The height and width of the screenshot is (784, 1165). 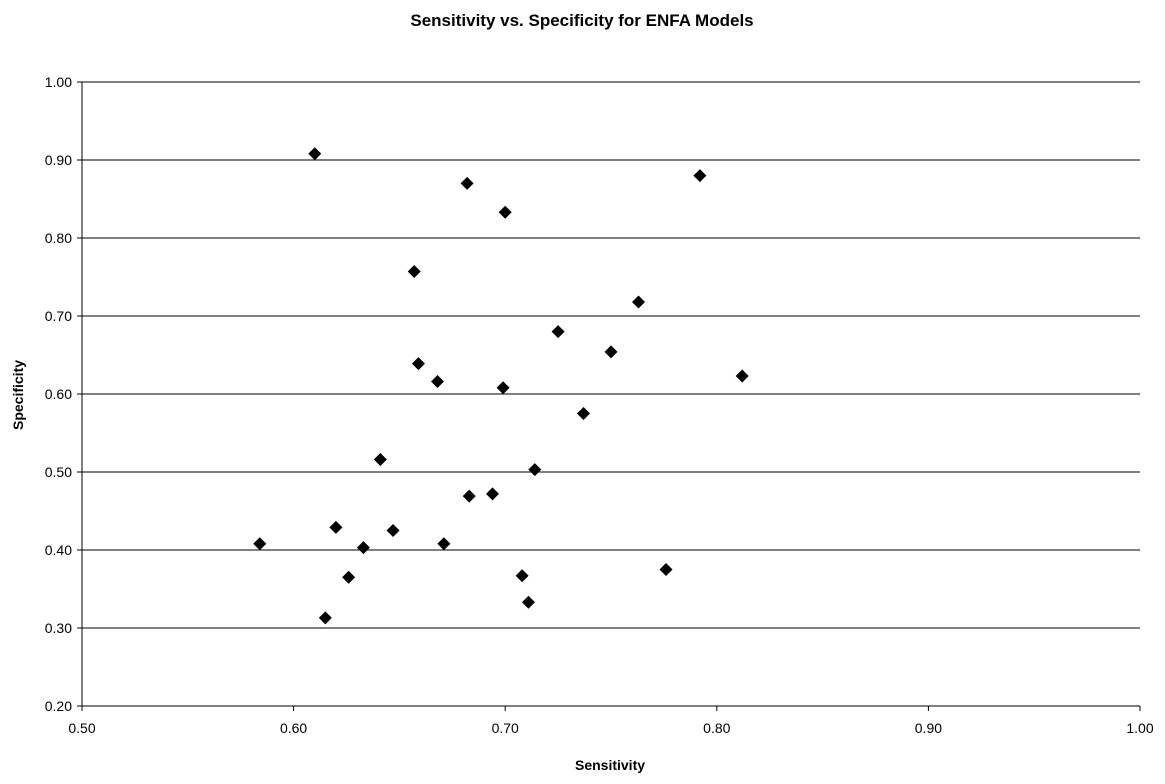 I want to click on y-axis-tick-labels: 0.20 0.30 0.40 0.50 0.60 0.70 0.80 0.90 1.00, so click(x=58, y=394).